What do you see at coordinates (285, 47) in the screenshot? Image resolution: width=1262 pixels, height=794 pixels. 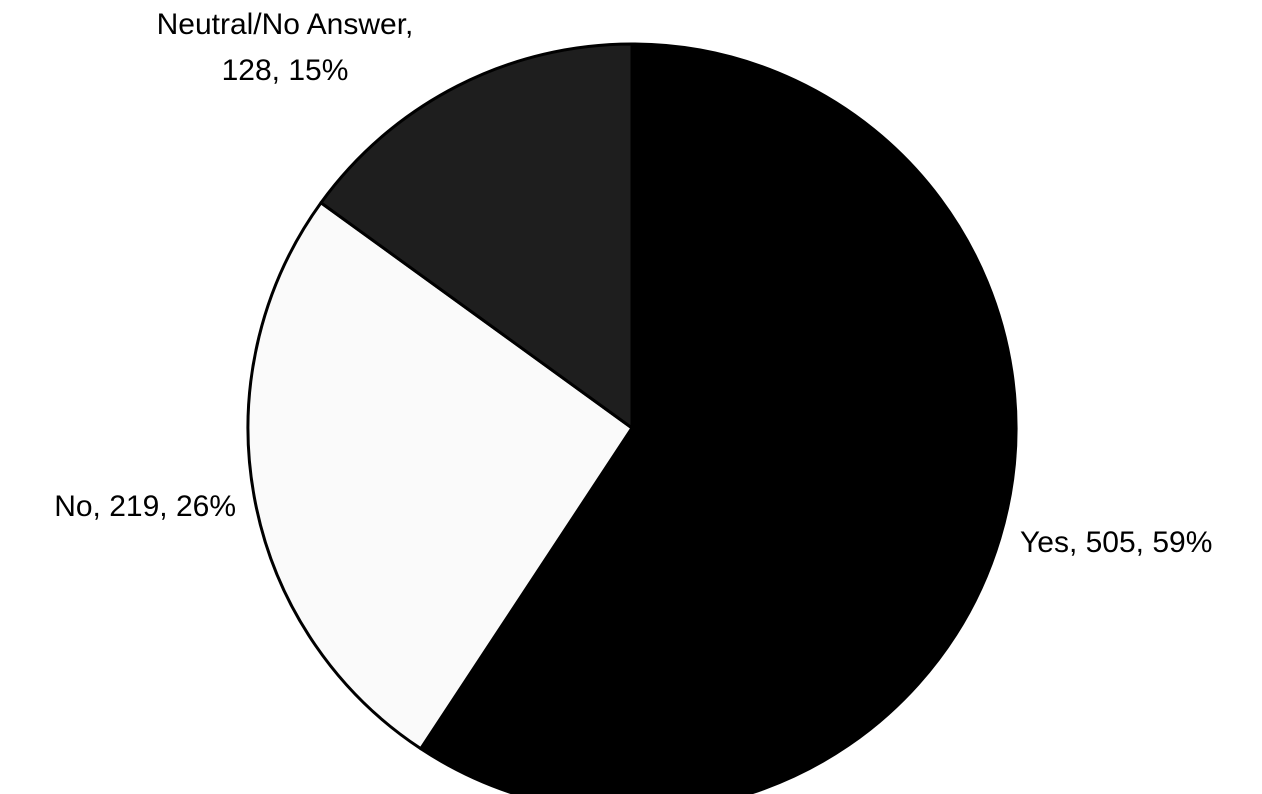 I see `slice-label-neutral-no-answer: Neutral/No Answer, 128, 15%` at bounding box center [285, 47].